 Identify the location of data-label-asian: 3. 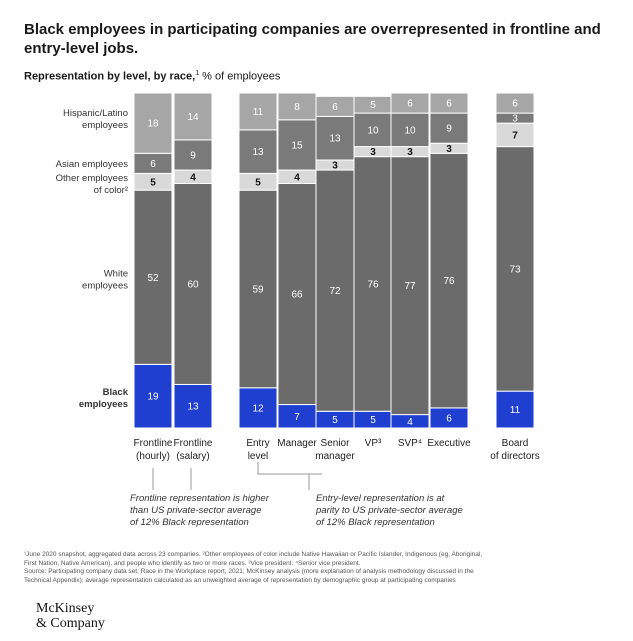
(515, 119).